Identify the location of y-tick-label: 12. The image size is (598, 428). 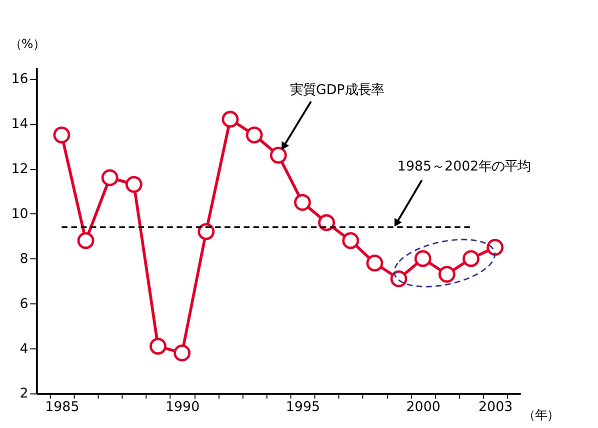
(19, 170).